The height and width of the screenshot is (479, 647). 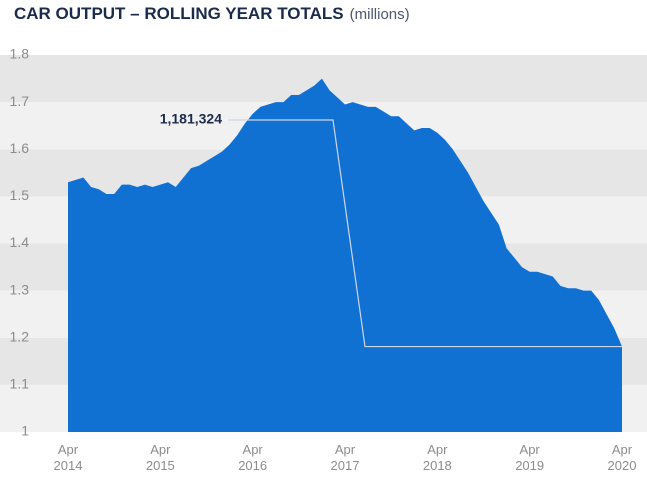 I want to click on x-tick-label: Apr 2018, so click(x=437, y=457).